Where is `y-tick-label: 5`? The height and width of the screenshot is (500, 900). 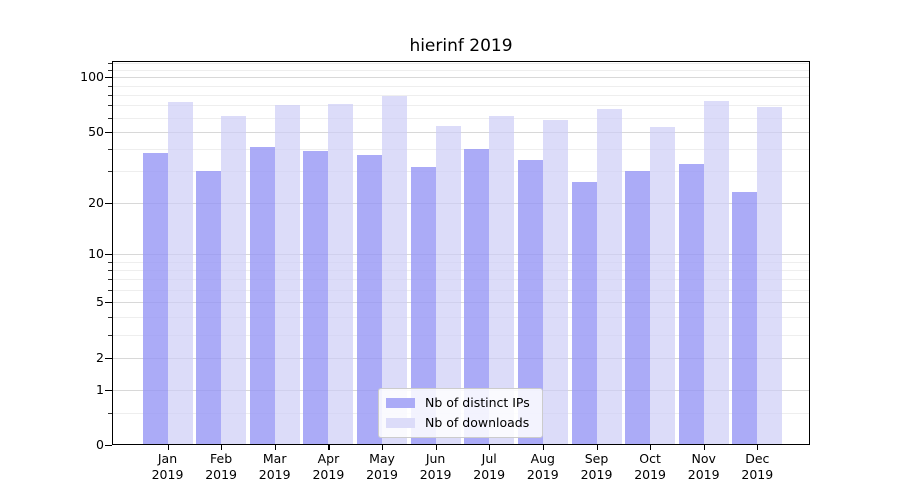 y-tick-label: 5 is located at coordinates (100, 302).